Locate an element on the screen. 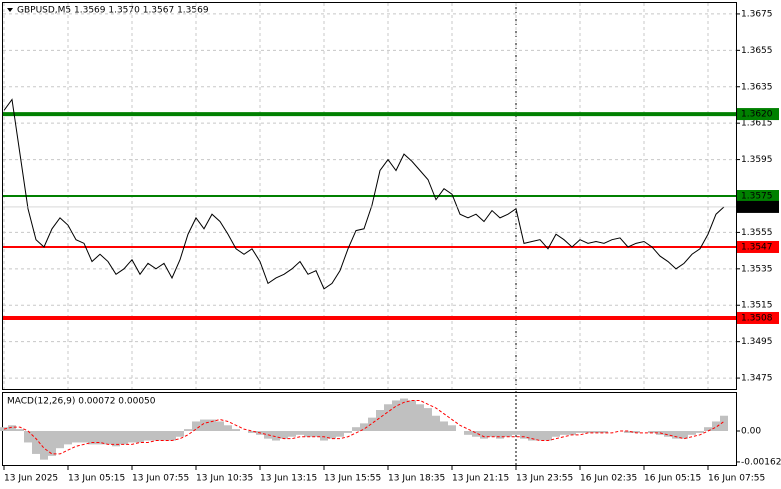 The height and width of the screenshot is (489, 781). level-label: 1.3575 is located at coordinates (757, 197).